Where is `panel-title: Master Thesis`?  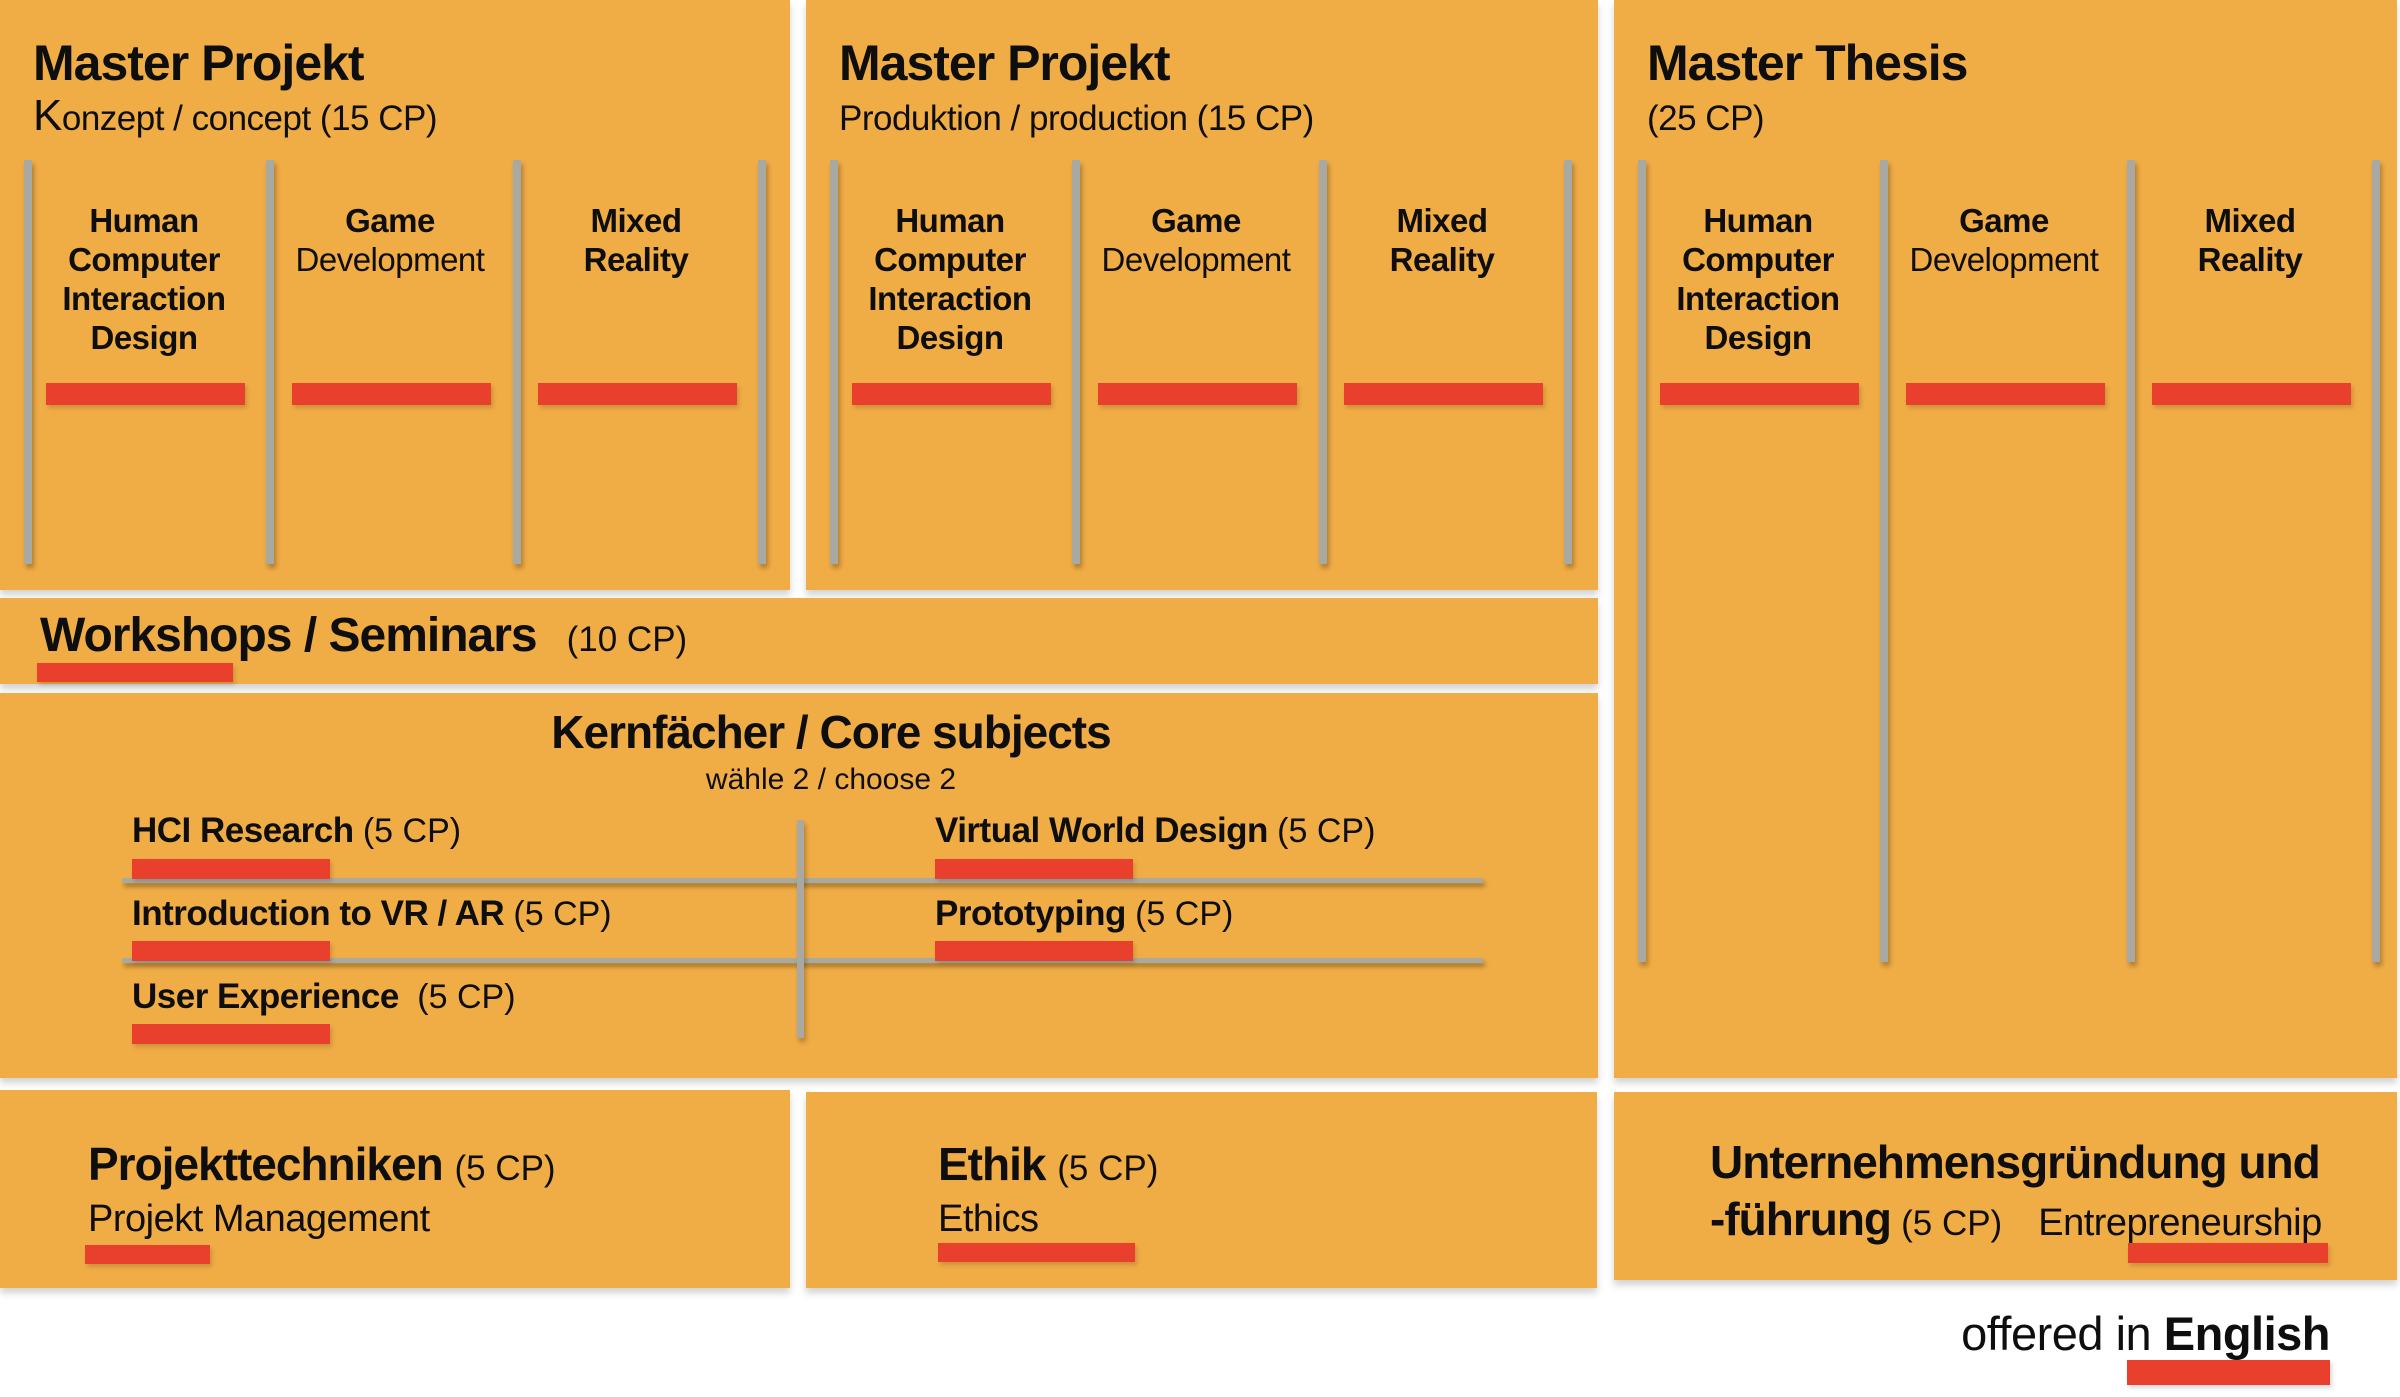 panel-title: Master Thesis is located at coordinates (1807, 63).